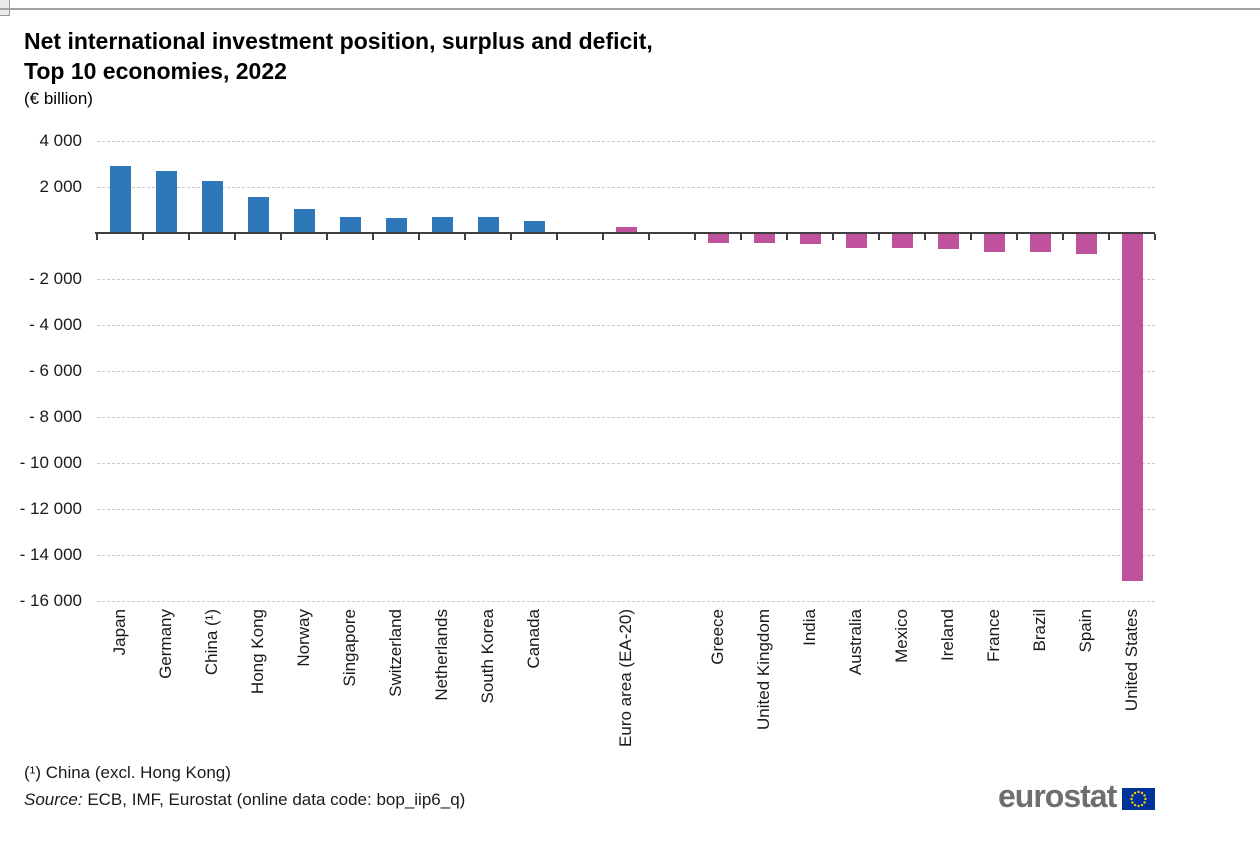 The width and height of the screenshot is (1260, 848). Describe the element at coordinates (625, 678) in the screenshot. I see `x-axis-category-label: Euro area (EA-20)` at that location.